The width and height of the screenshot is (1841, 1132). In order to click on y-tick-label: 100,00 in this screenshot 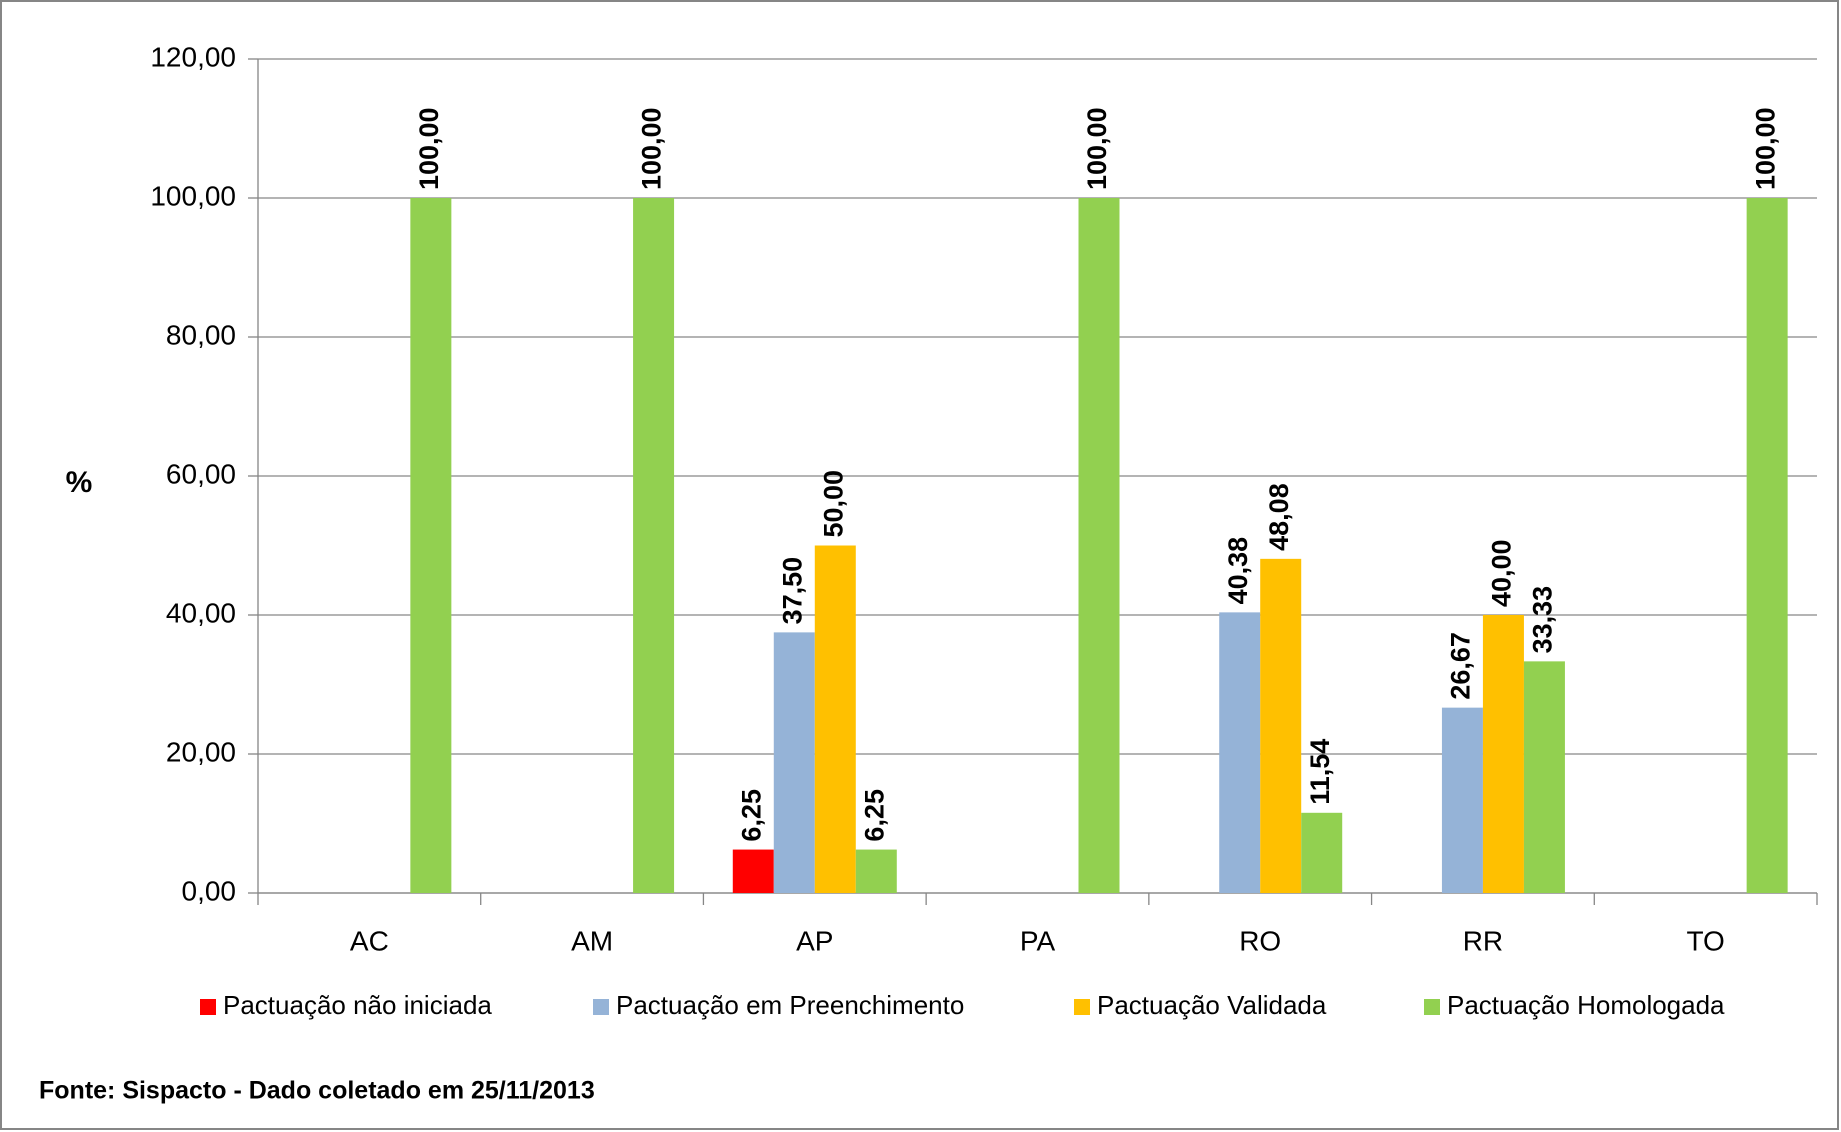, I will do `click(193, 195)`.